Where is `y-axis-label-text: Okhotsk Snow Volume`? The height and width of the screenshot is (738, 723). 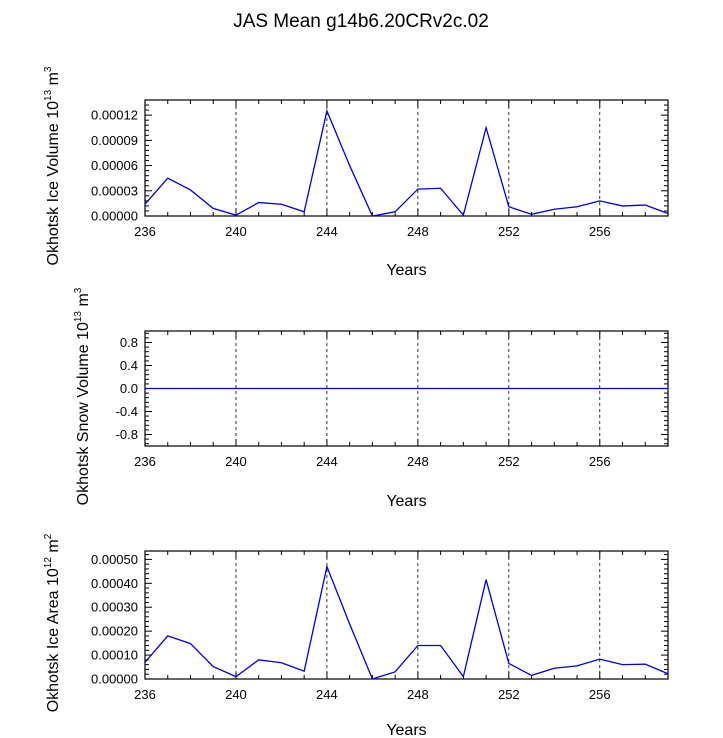
y-axis-label-text: Okhotsk Snow Volume is located at coordinates (83, 422).